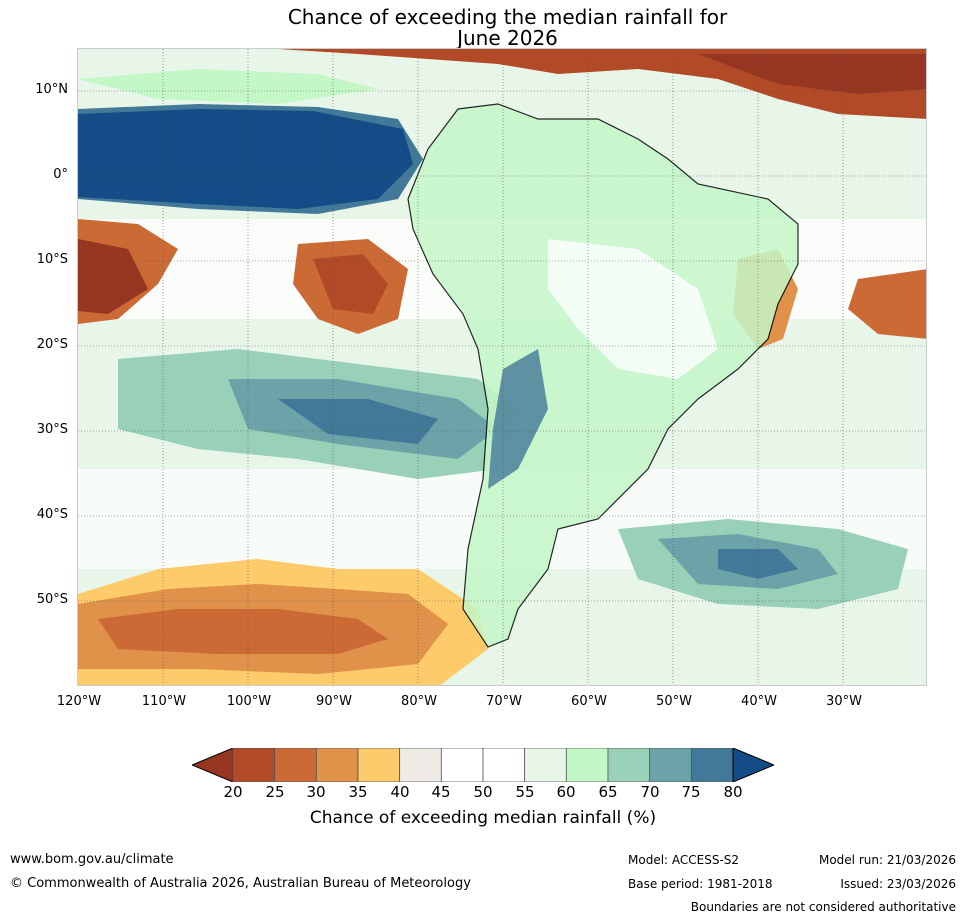  What do you see at coordinates (249, 701) in the screenshot?
I see `lon-label-100w: 100°W` at bounding box center [249, 701].